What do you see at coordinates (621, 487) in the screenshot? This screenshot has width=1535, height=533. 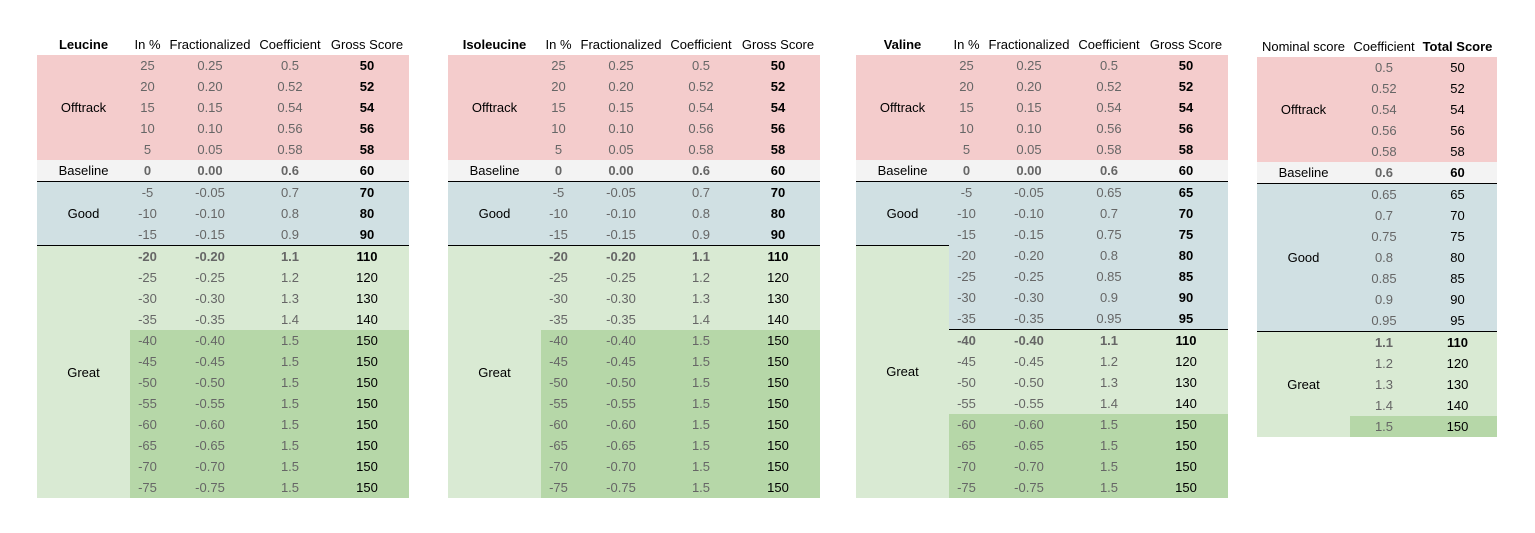 I see `value-cell: -0.75` at bounding box center [621, 487].